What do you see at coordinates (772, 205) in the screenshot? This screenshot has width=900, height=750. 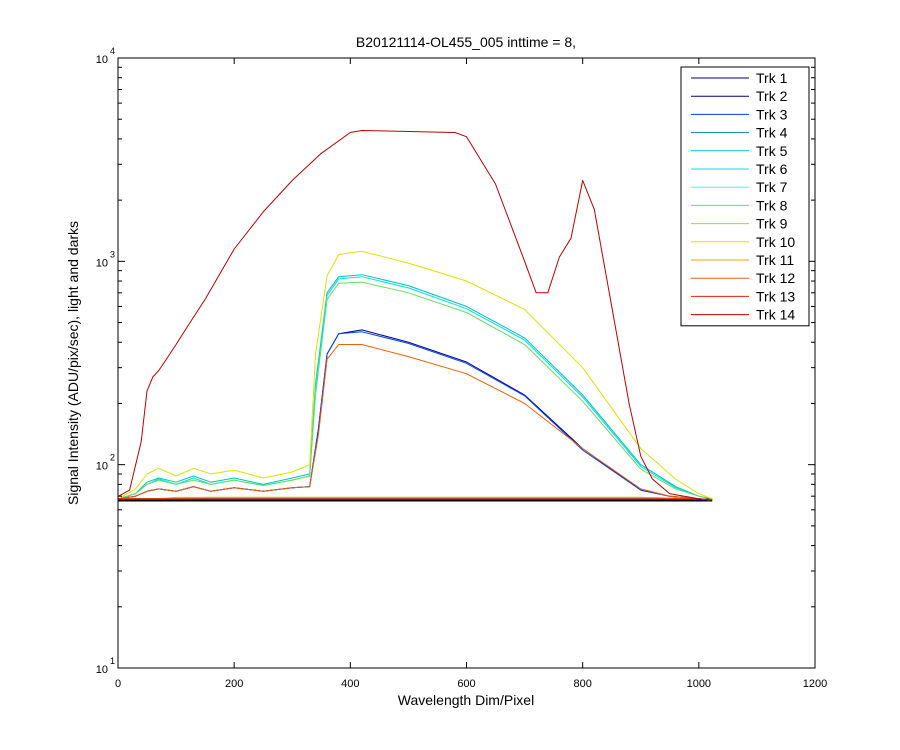 I see `legend-label: Trk 8` at bounding box center [772, 205].